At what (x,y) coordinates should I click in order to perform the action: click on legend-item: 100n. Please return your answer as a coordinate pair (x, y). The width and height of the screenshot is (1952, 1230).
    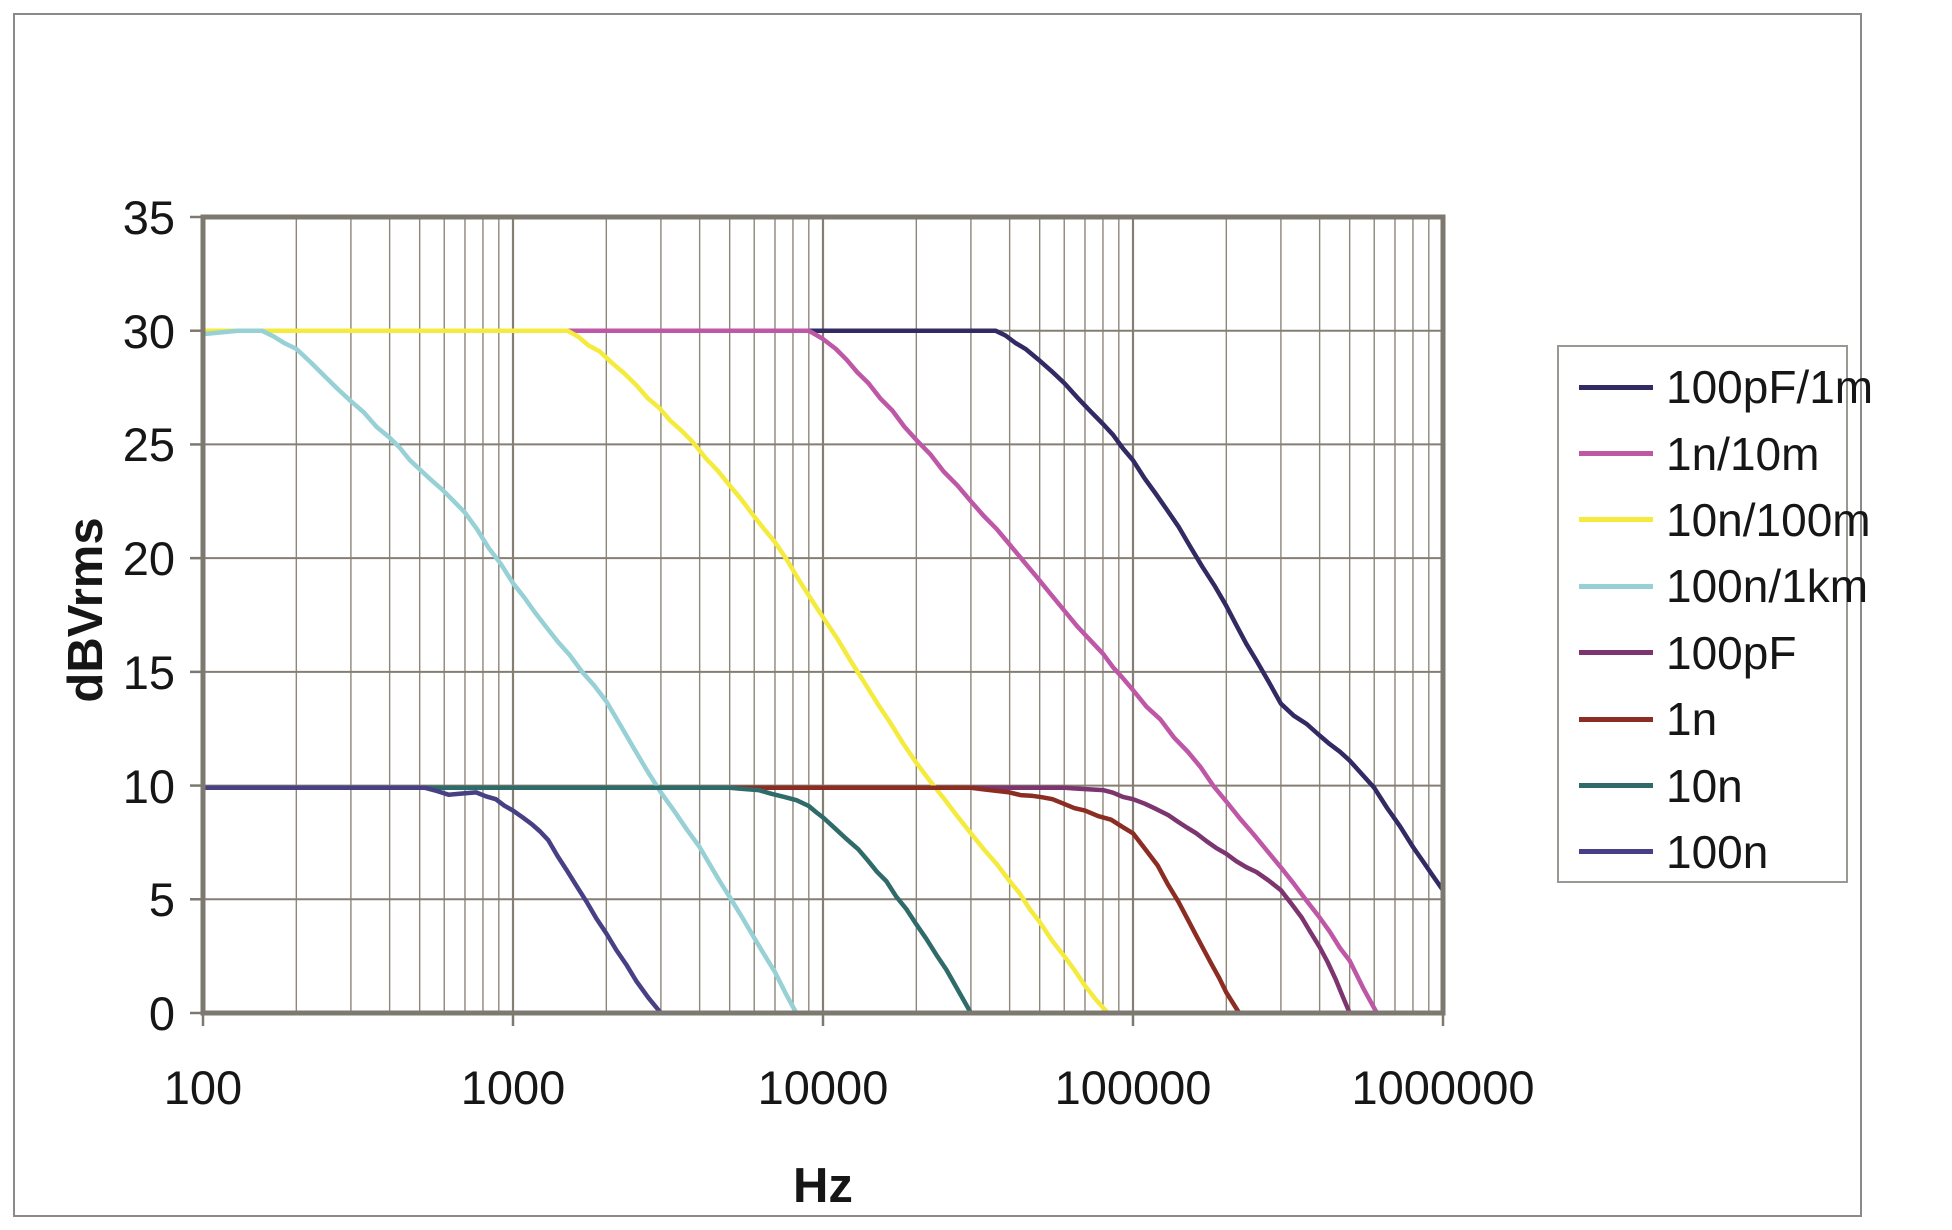
    Looking at the image, I should click on (1702, 852).